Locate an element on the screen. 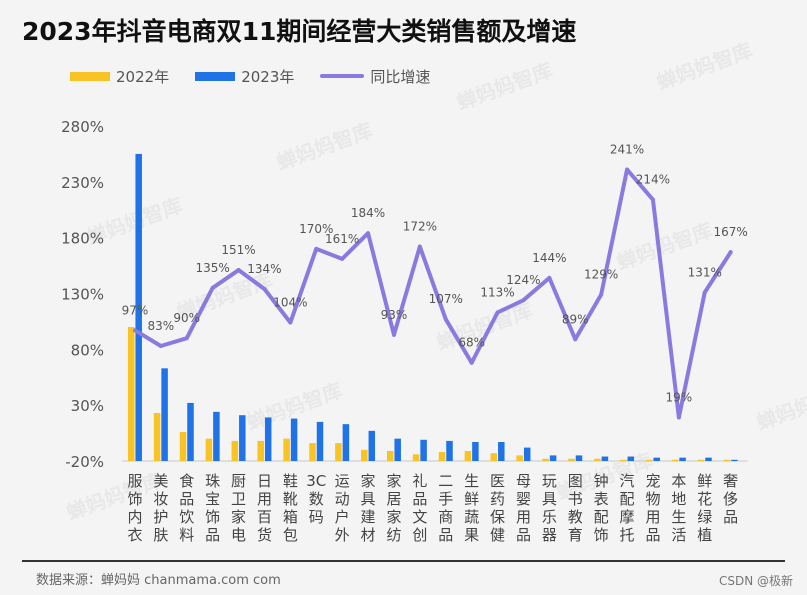 Image resolution: width=807 pixels, height=595 pixels. footer-divider is located at coordinates (403, 561).